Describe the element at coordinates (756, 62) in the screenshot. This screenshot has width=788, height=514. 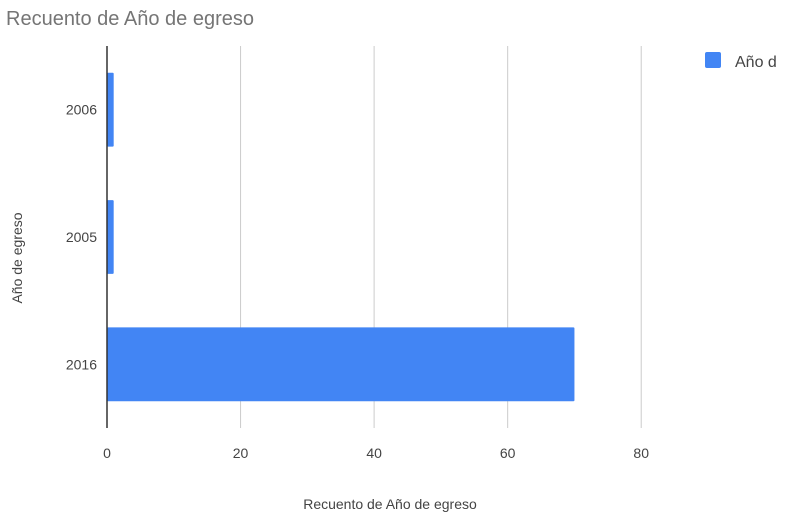
I see `legend-label: Año d` at that location.